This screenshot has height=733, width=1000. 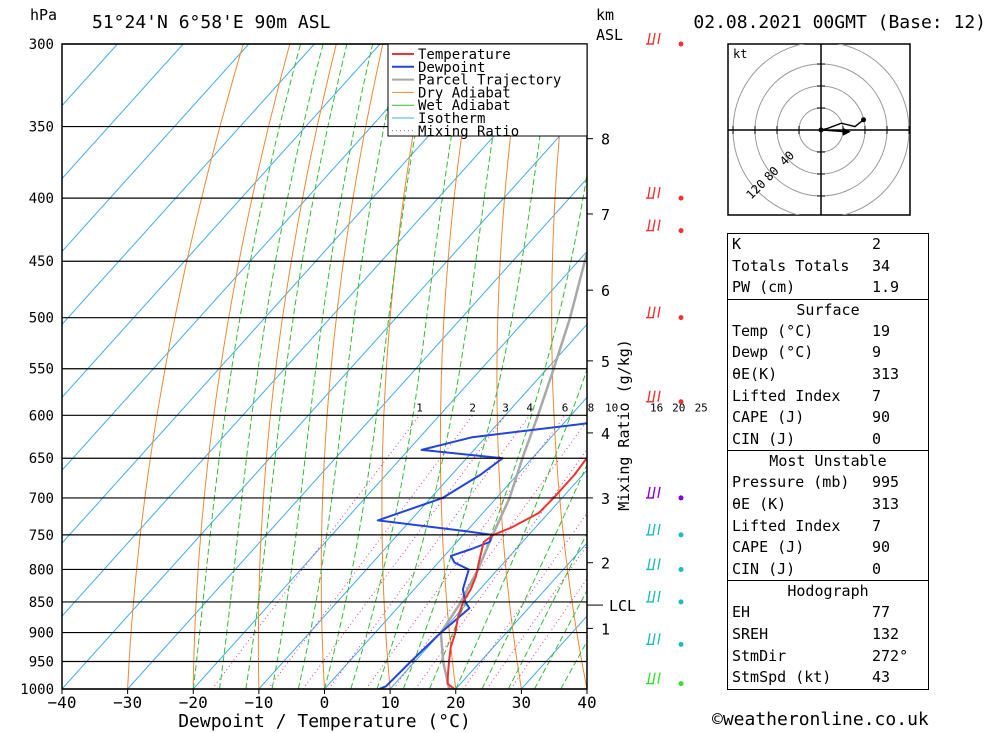 I want to click on index-value: 7, so click(x=877, y=395).